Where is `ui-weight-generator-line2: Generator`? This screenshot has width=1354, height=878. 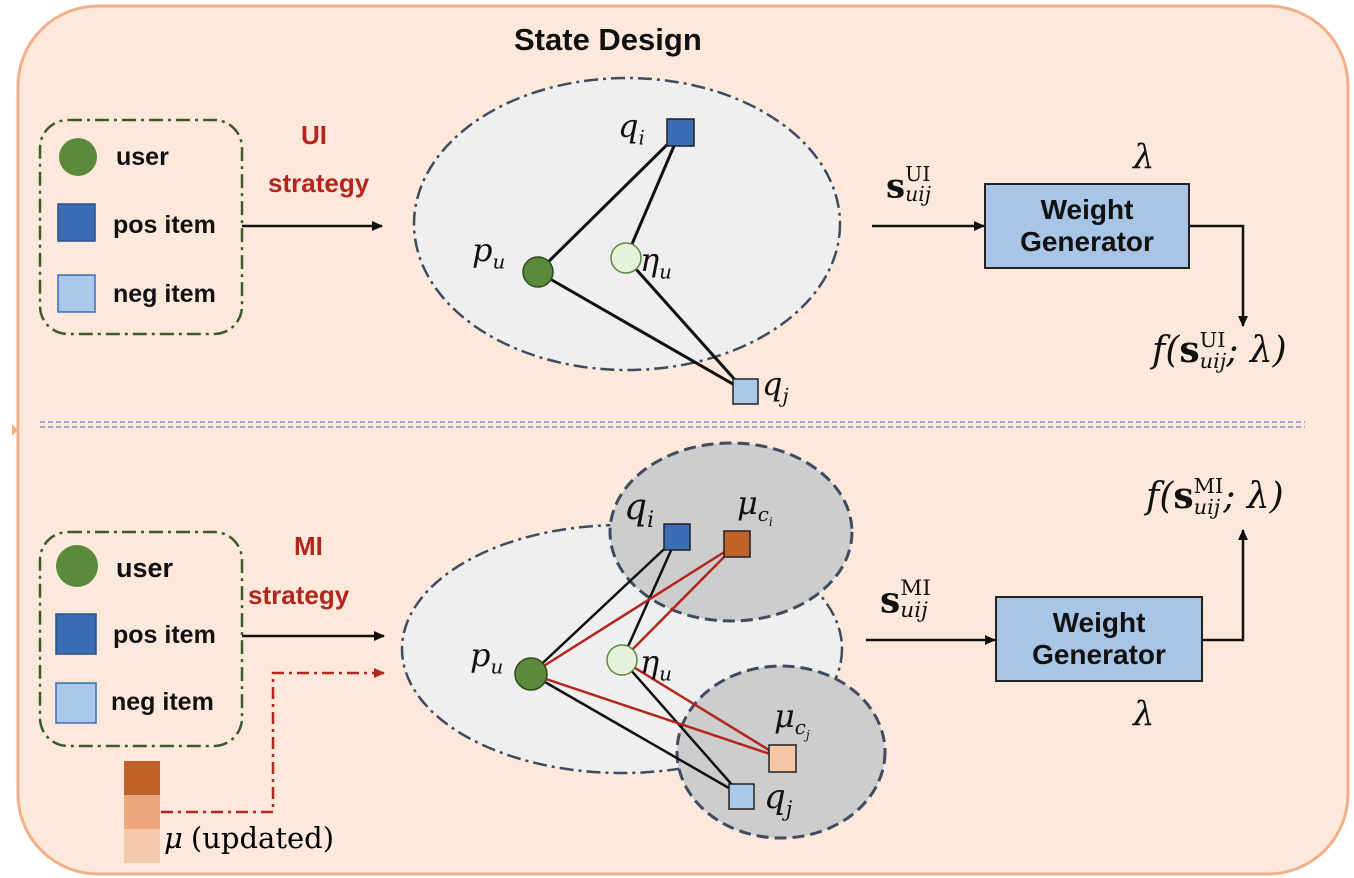
ui-weight-generator-line2: Generator is located at coordinates (1087, 241).